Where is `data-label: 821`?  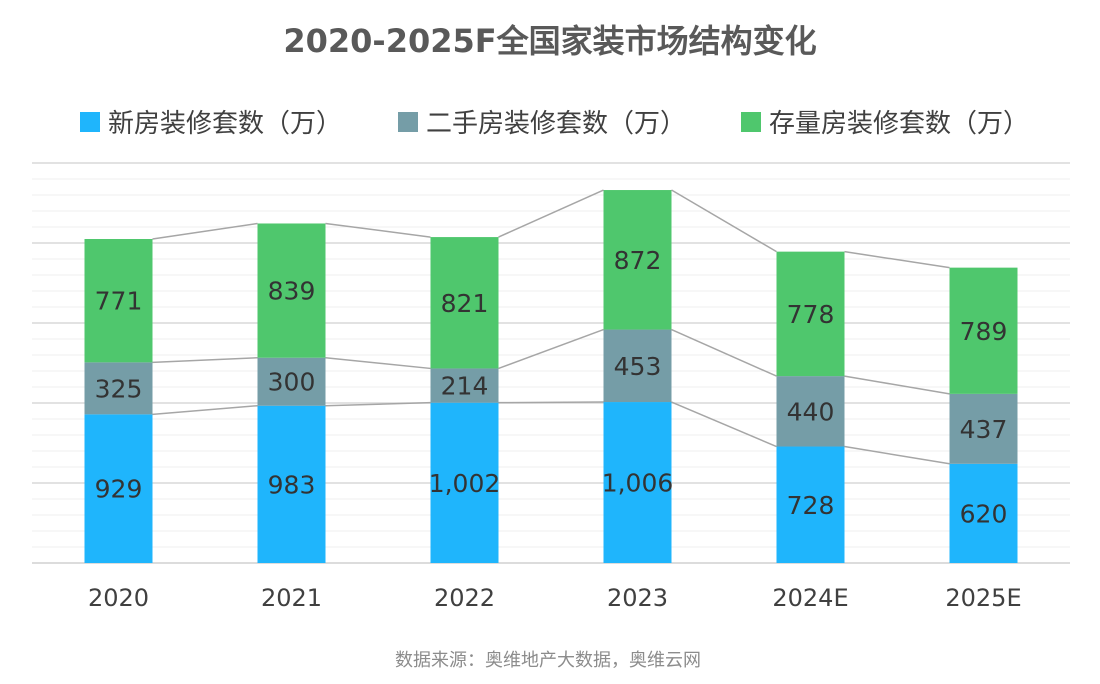
data-label: 821 is located at coordinates (465, 303).